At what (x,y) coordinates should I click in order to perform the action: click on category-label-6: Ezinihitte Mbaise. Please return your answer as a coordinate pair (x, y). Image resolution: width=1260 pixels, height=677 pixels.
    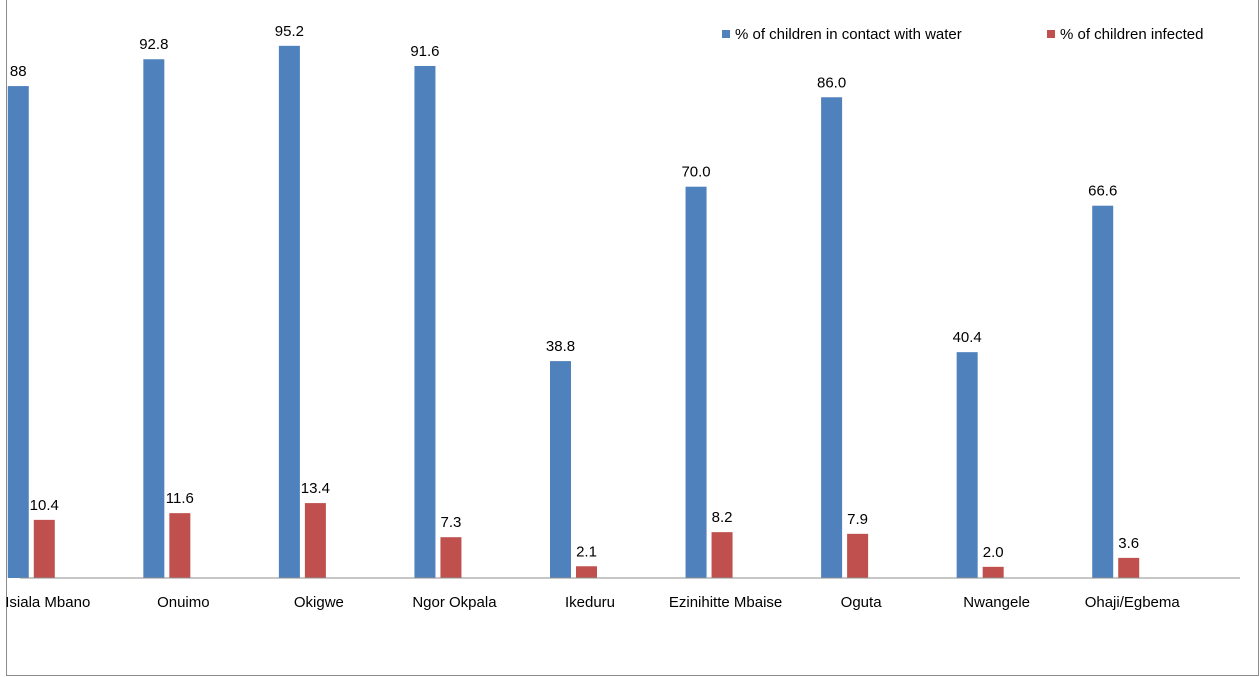
    Looking at the image, I should click on (725, 602).